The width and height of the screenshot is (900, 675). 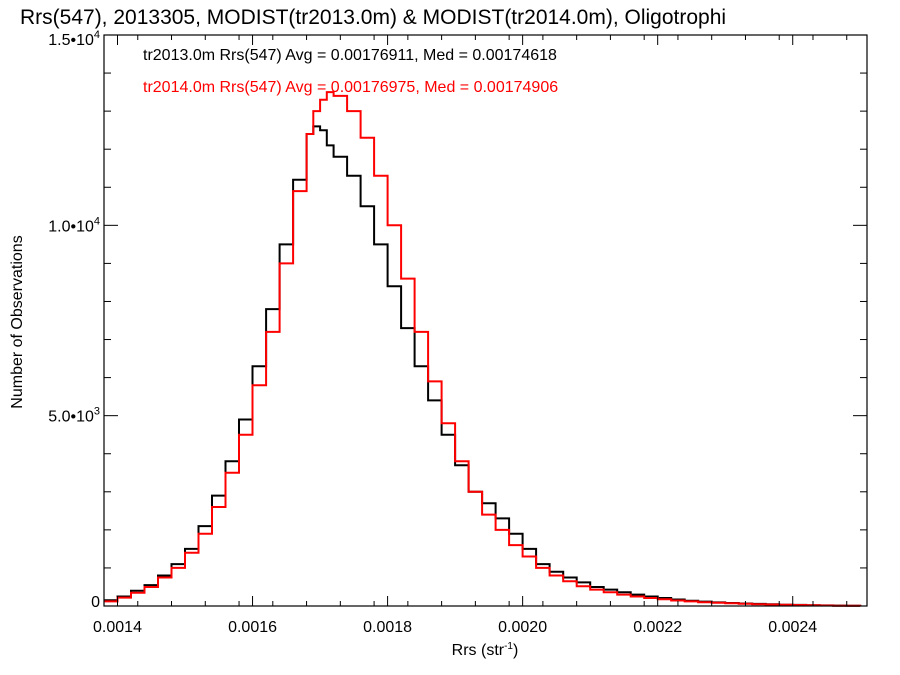 I want to click on x-tick-label-0: 0.0014, so click(x=117, y=627).